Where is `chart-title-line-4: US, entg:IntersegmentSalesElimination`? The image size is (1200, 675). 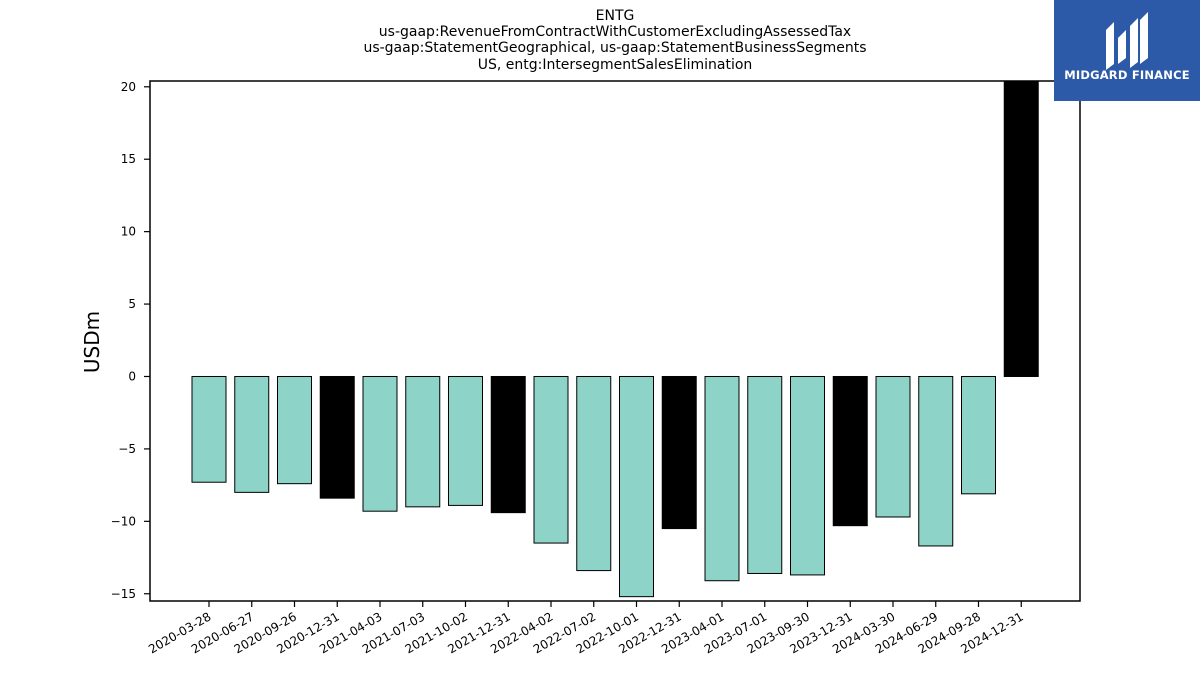 chart-title-line-4: US, entg:IntersegmentSalesElimination is located at coordinates (615, 65).